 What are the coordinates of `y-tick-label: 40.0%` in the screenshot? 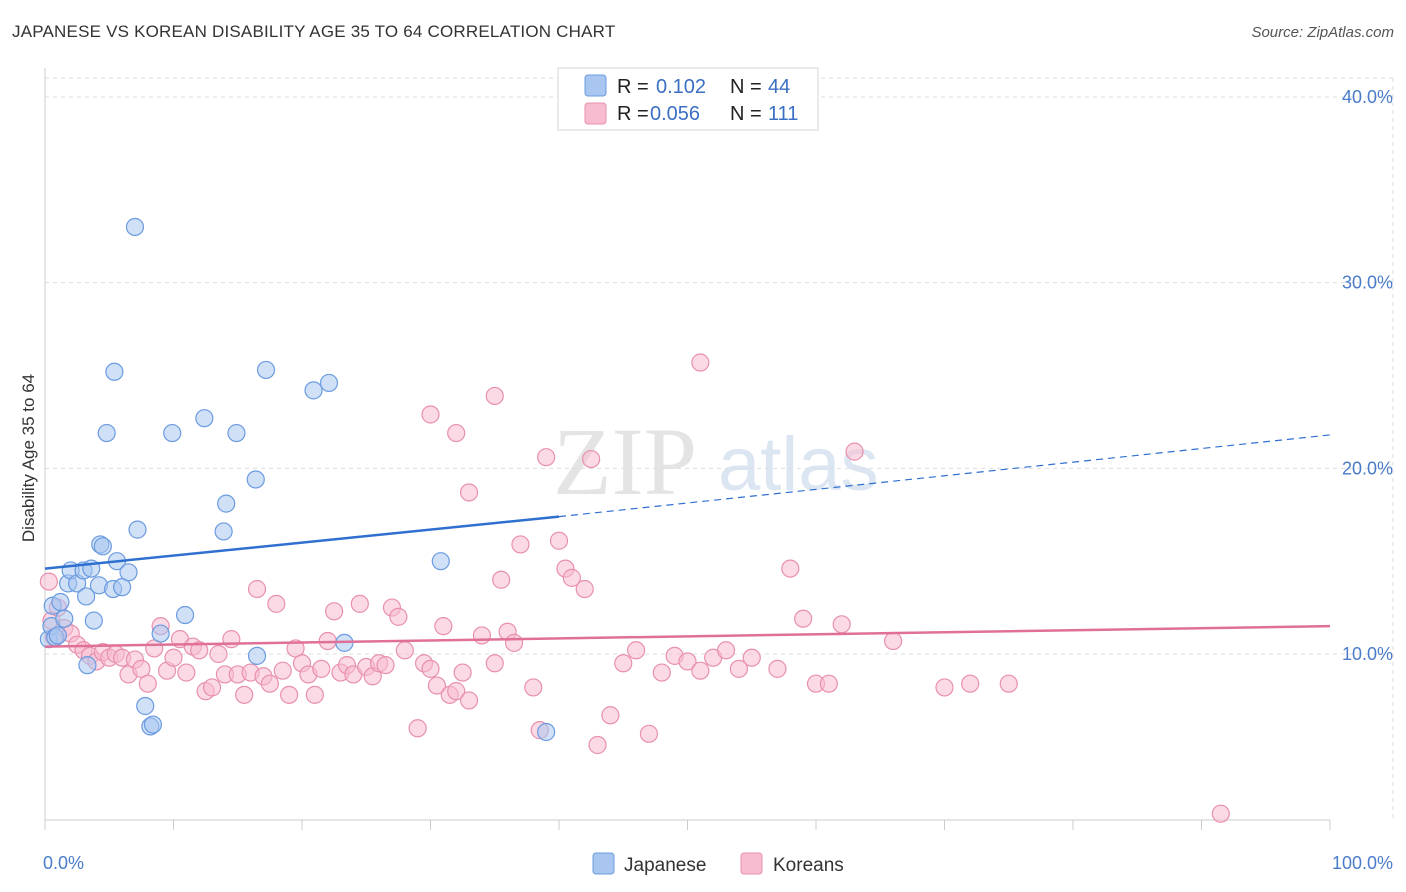 It's located at (1367, 97).